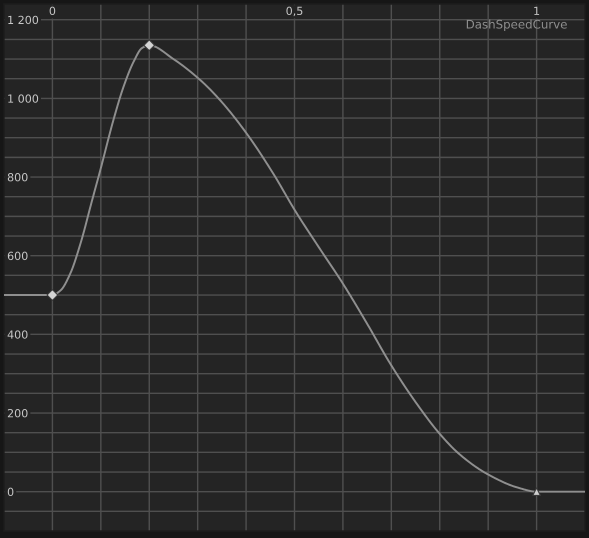 The width and height of the screenshot is (589, 538). What do you see at coordinates (11, 492) in the screenshot?
I see `y-tick-label: 0` at bounding box center [11, 492].